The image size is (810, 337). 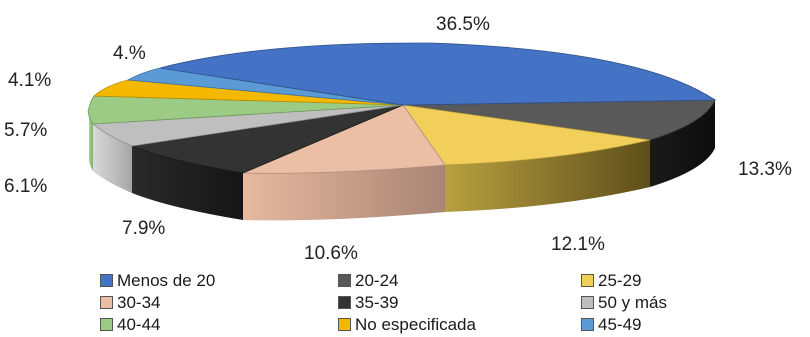 I want to click on slice-side-50-y-mas, so click(x=112, y=158).